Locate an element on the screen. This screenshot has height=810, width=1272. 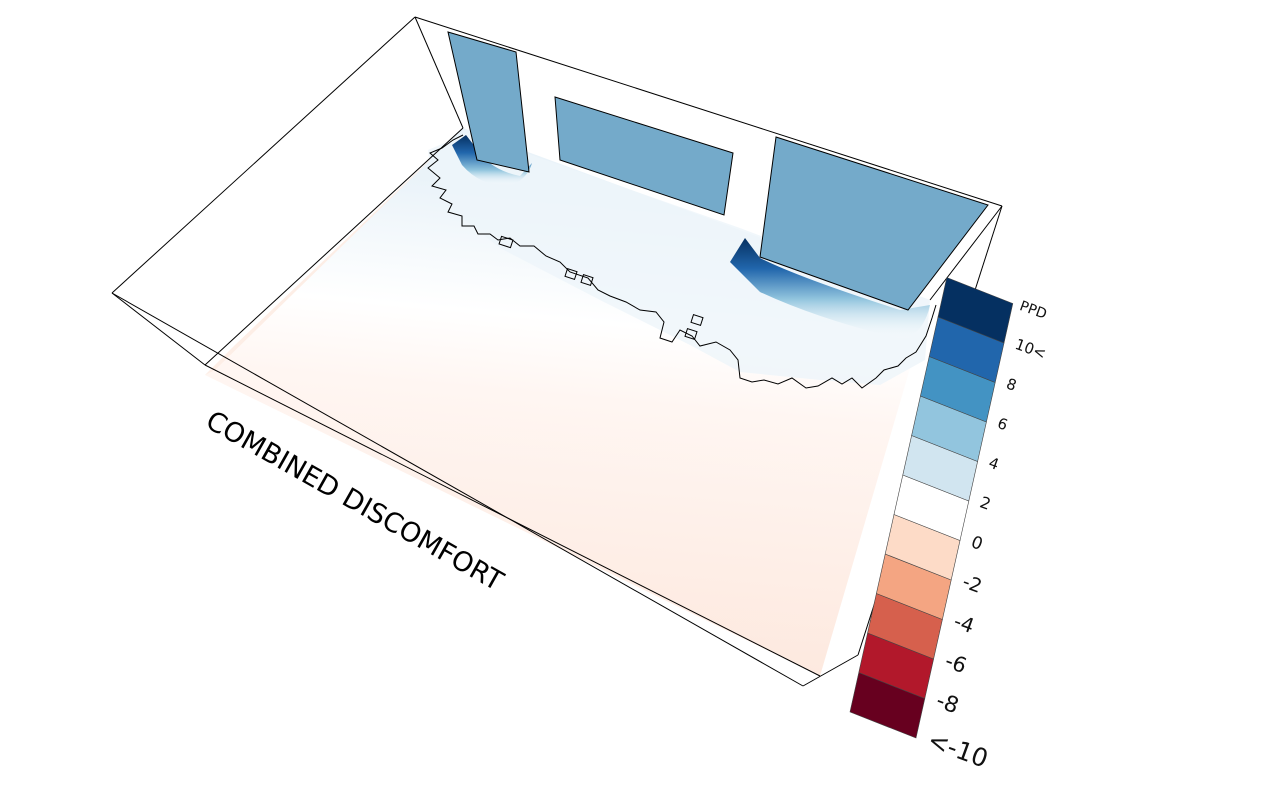
legend-tick-label: 0 is located at coordinates (976, 543).